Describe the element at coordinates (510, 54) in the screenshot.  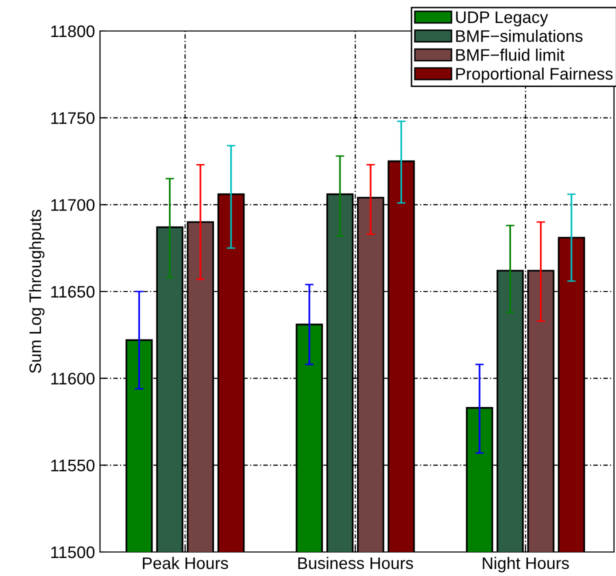
I see `legend-label: BMF−fluid limit` at that location.